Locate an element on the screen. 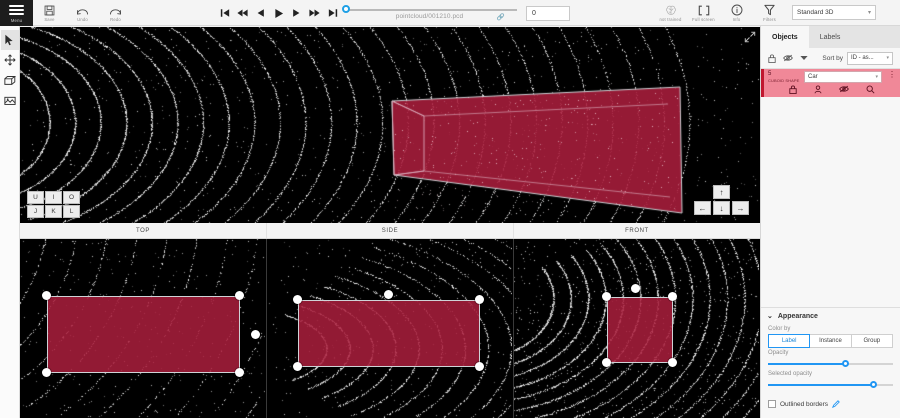 This screenshot has width=900, height=418. handle-side-rotate is located at coordinates (388, 294).